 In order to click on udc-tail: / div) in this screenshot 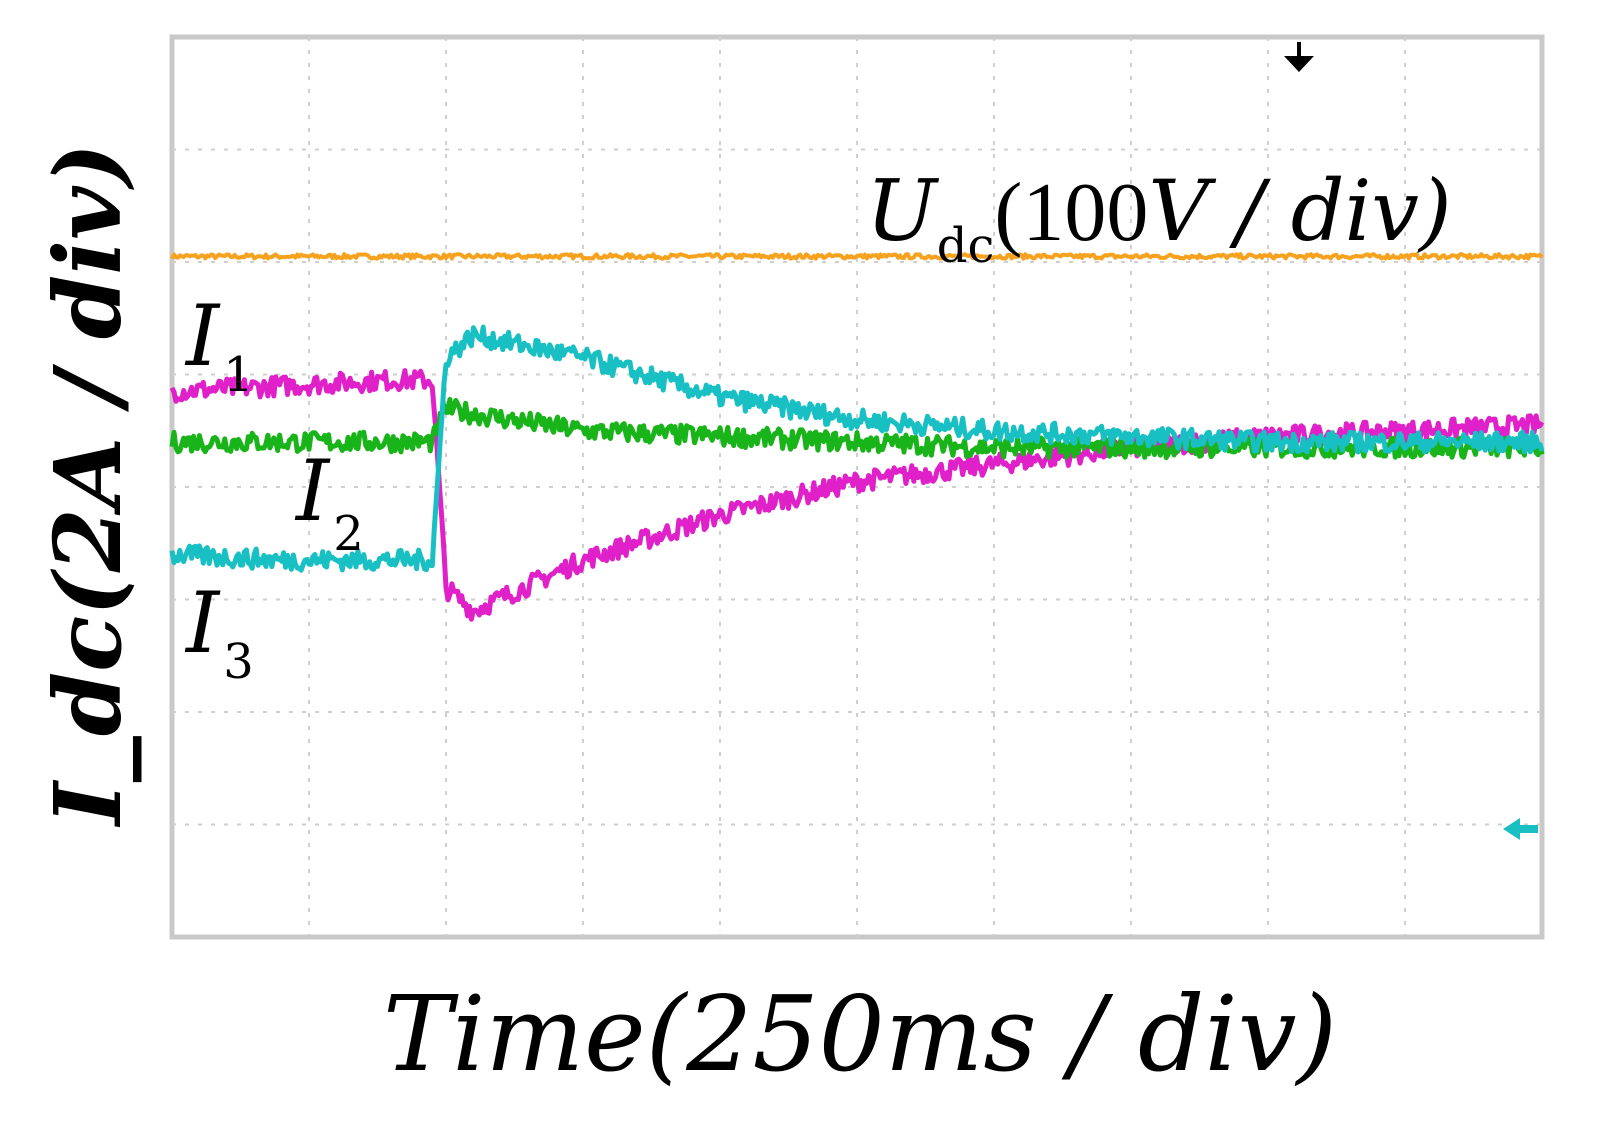, I will do `click(1330, 211)`.